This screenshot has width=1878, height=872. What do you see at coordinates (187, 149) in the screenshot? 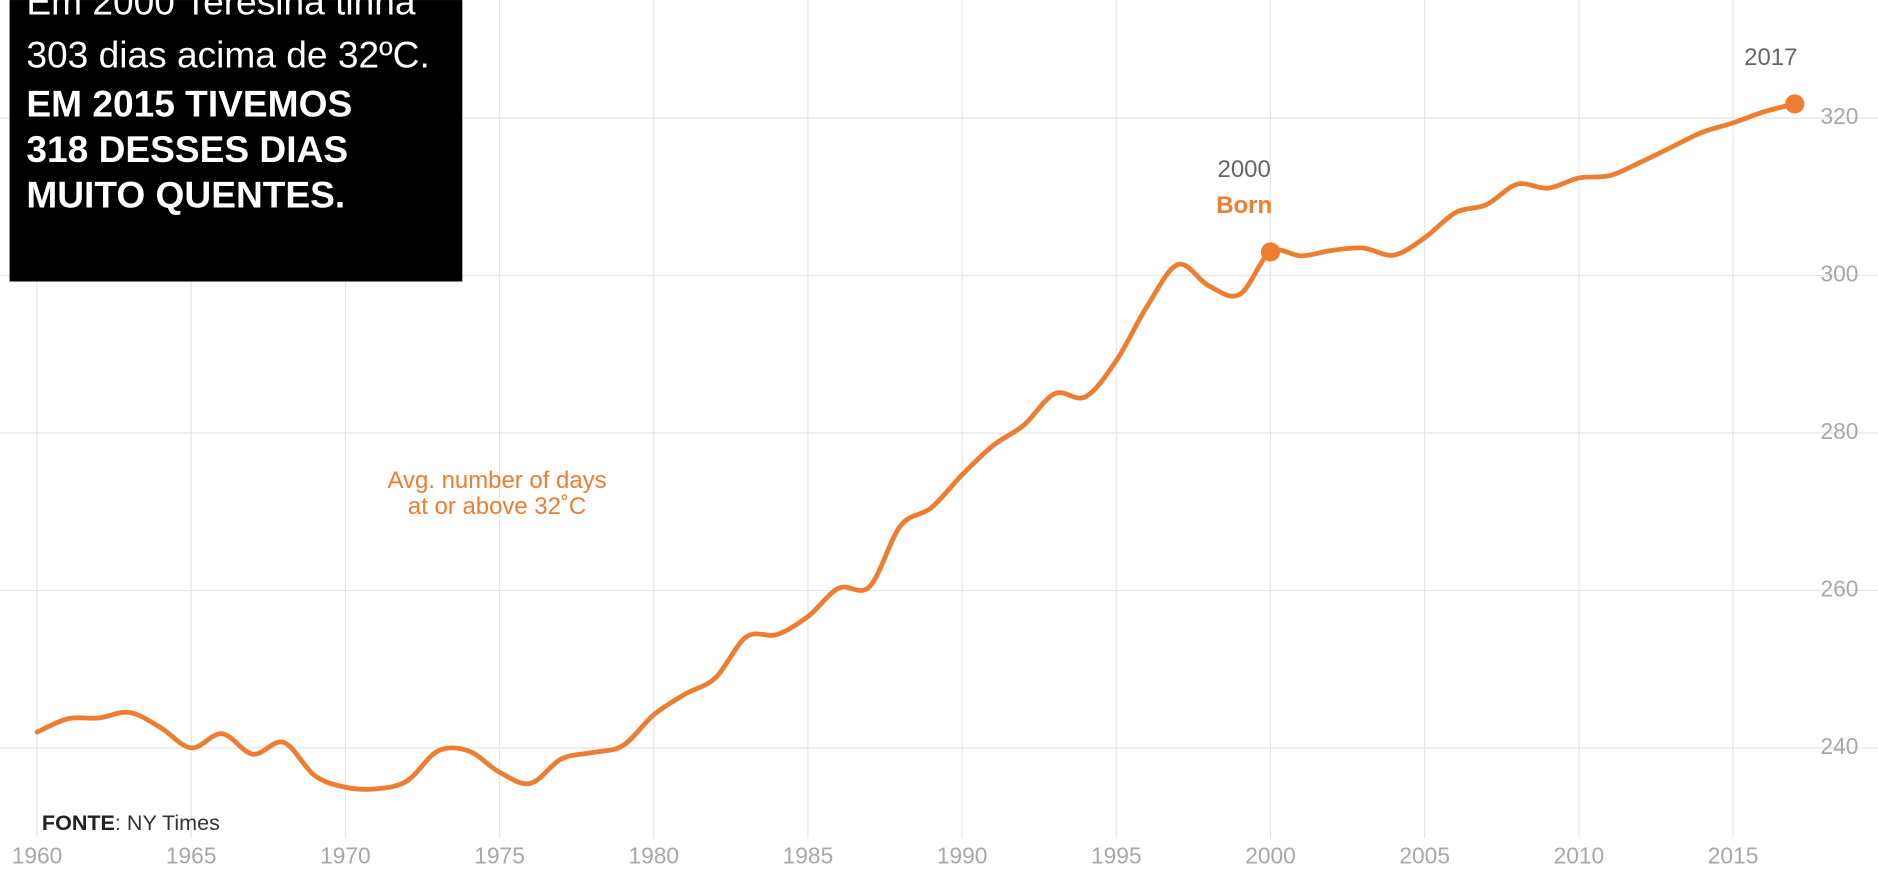
I see `callout-bold-line: 318 DESSES DIAS` at bounding box center [187, 149].